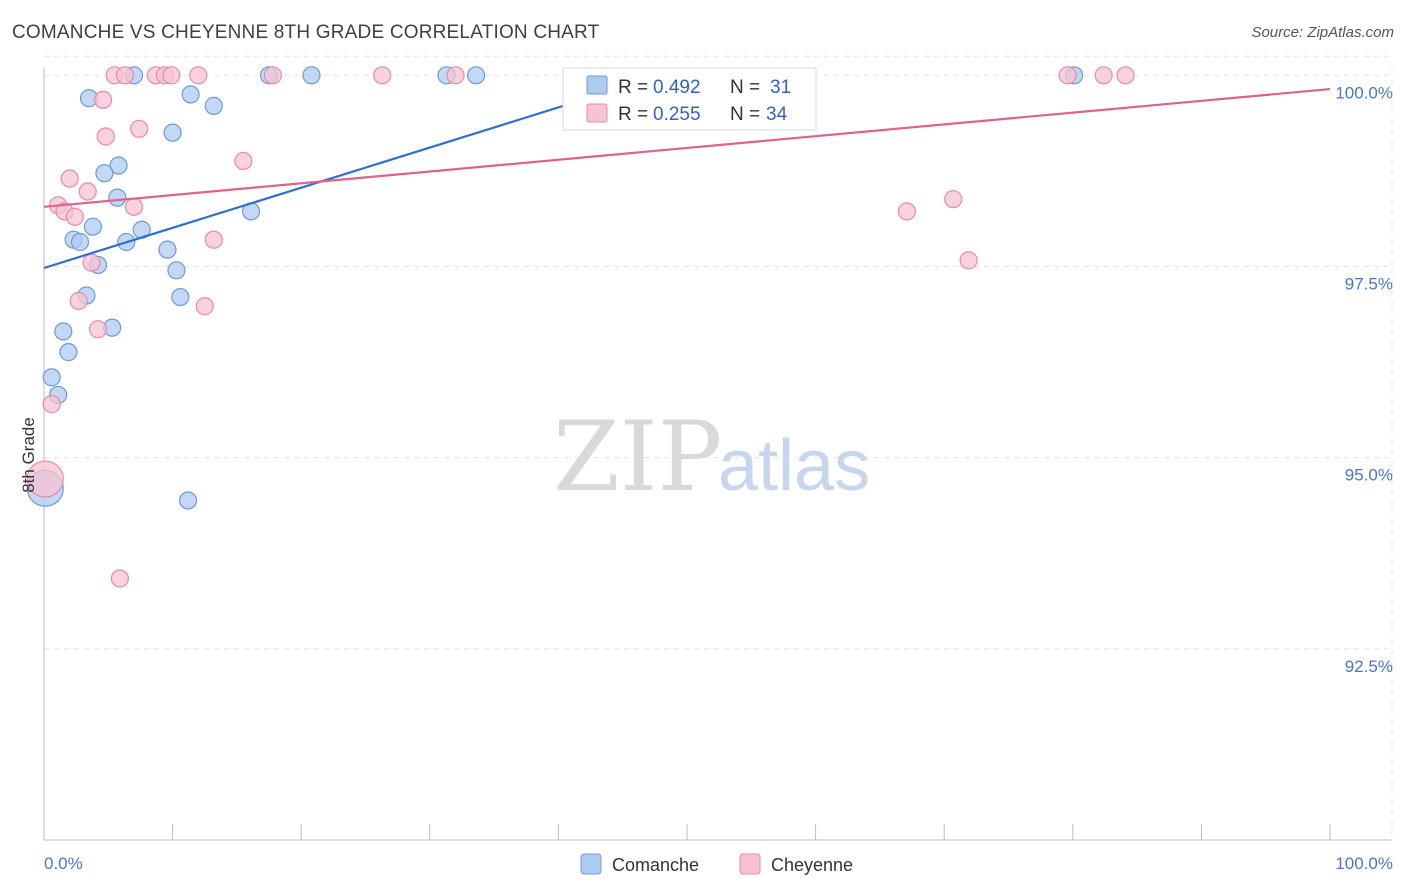 Image resolution: width=1406 pixels, height=892 pixels. What do you see at coordinates (1369, 283) in the screenshot?
I see `y-tick-label: 97.5%` at bounding box center [1369, 283].